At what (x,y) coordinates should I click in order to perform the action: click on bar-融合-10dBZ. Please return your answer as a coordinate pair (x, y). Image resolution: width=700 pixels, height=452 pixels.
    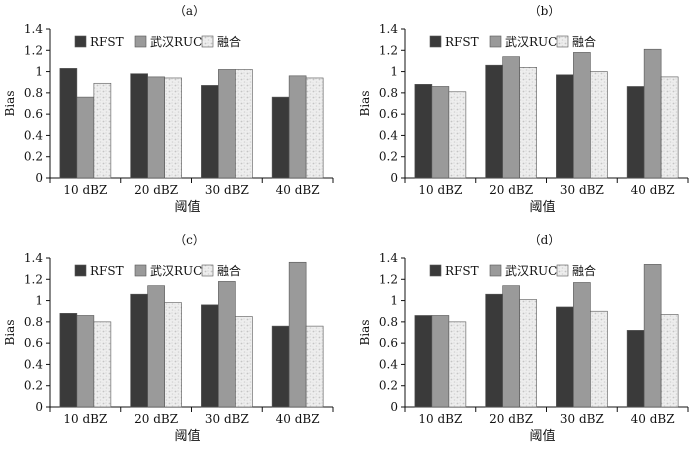
    Looking at the image, I should click on (457, 135).